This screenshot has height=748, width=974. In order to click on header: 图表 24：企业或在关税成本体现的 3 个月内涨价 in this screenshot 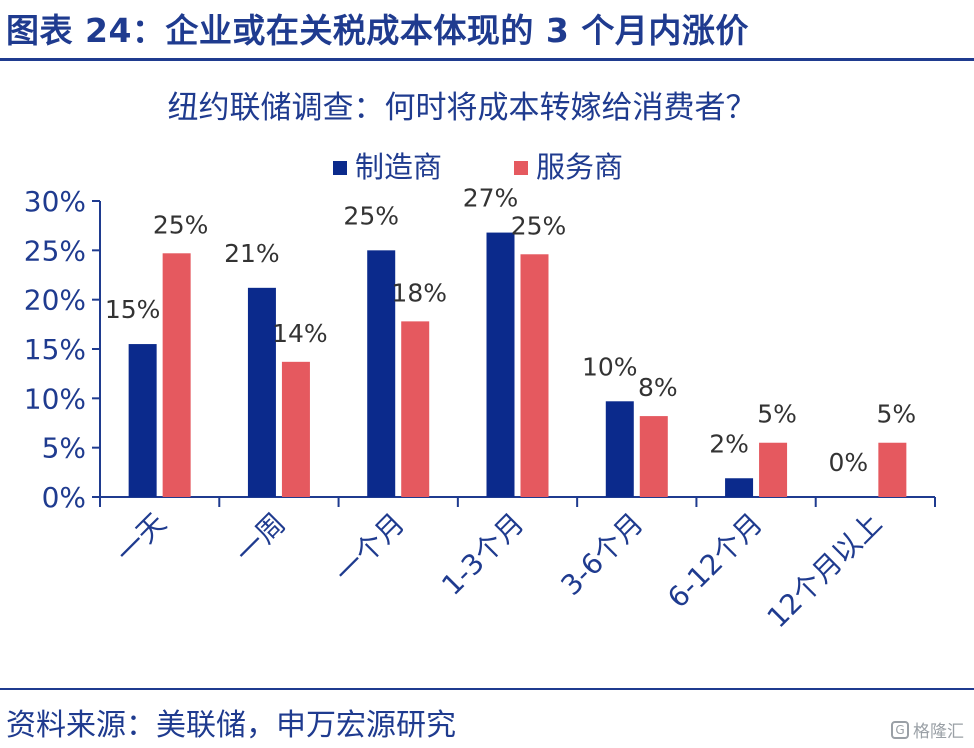, I will do `click(487, 28)`.